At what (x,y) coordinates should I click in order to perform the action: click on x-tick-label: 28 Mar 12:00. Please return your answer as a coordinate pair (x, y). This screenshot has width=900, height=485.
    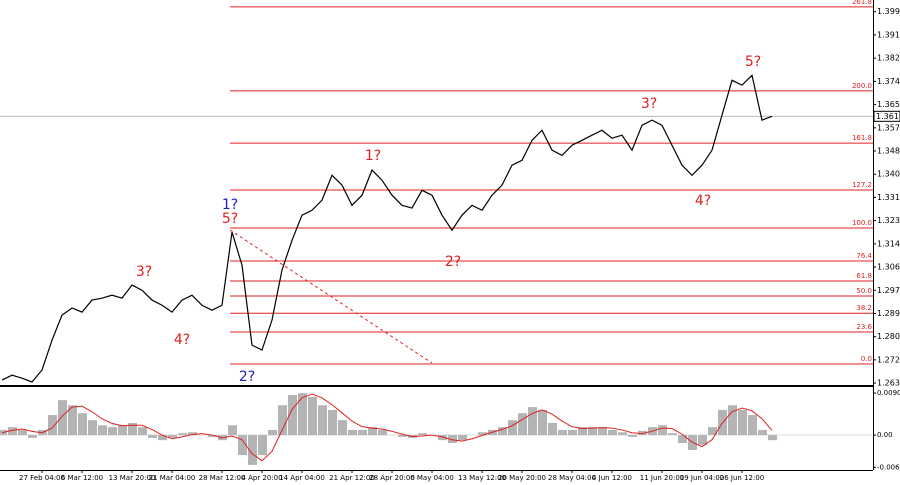
    Looking at the image, I should click on (222, 478).